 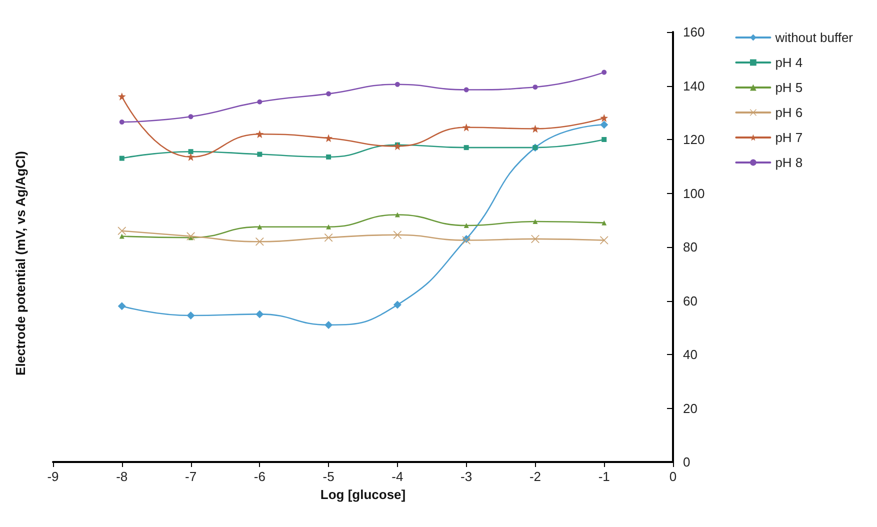 What do you see at coordinates (328, 476) in the screenshot?
I see `x-tick-label: -5` at bounding box center [328, 476].